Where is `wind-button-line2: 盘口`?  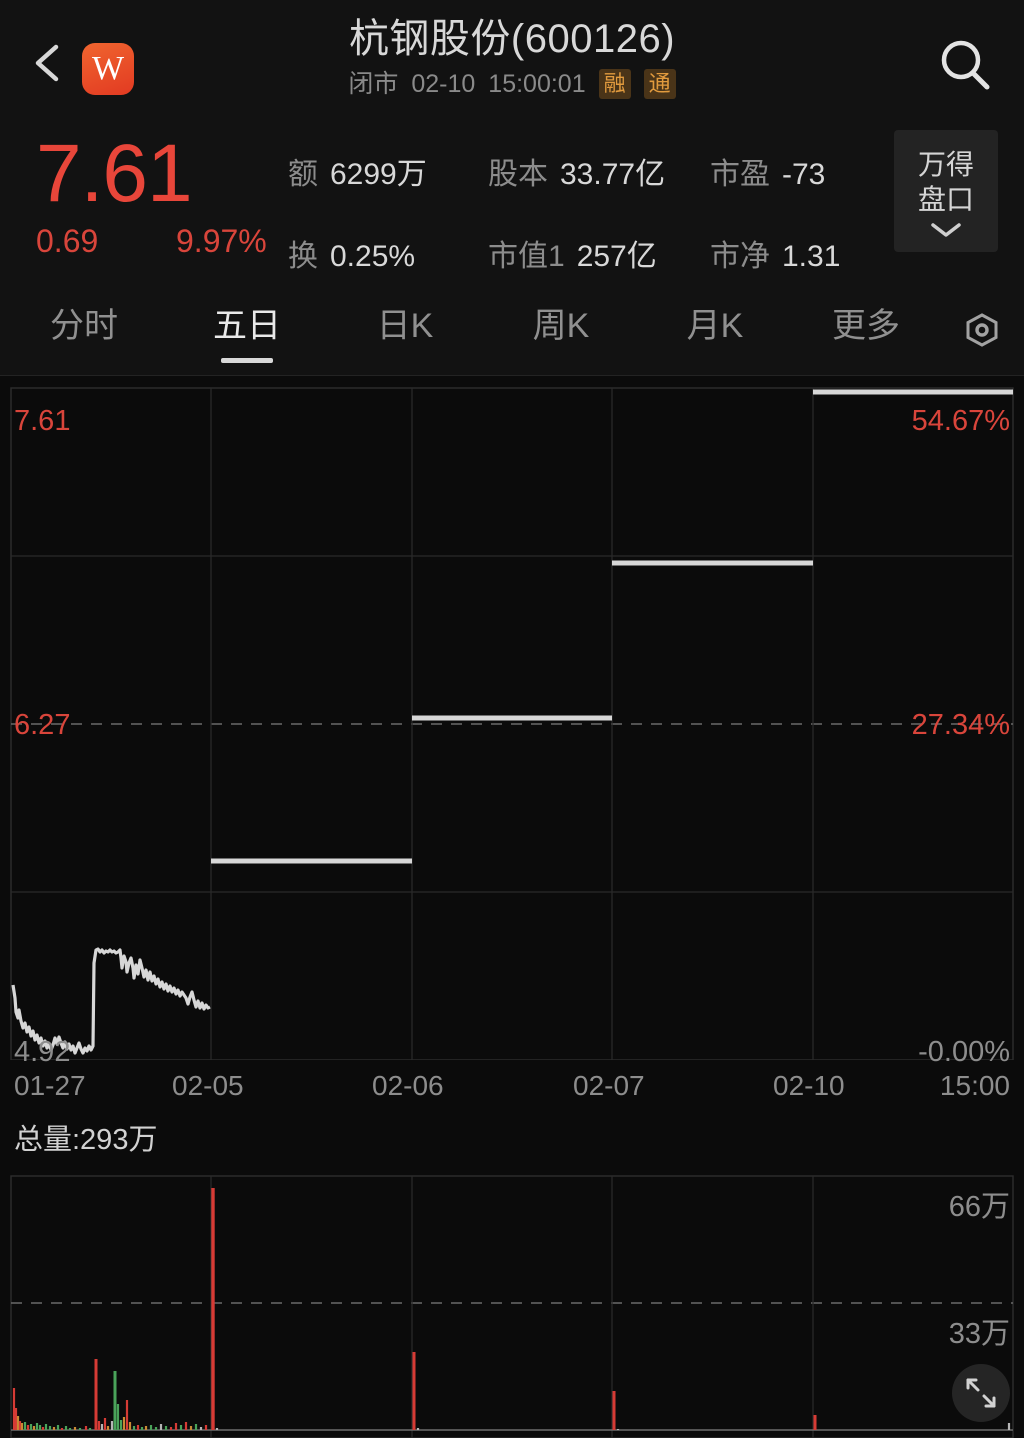 wind-button-line2: 盘口 is located at coordinates (945, 199).